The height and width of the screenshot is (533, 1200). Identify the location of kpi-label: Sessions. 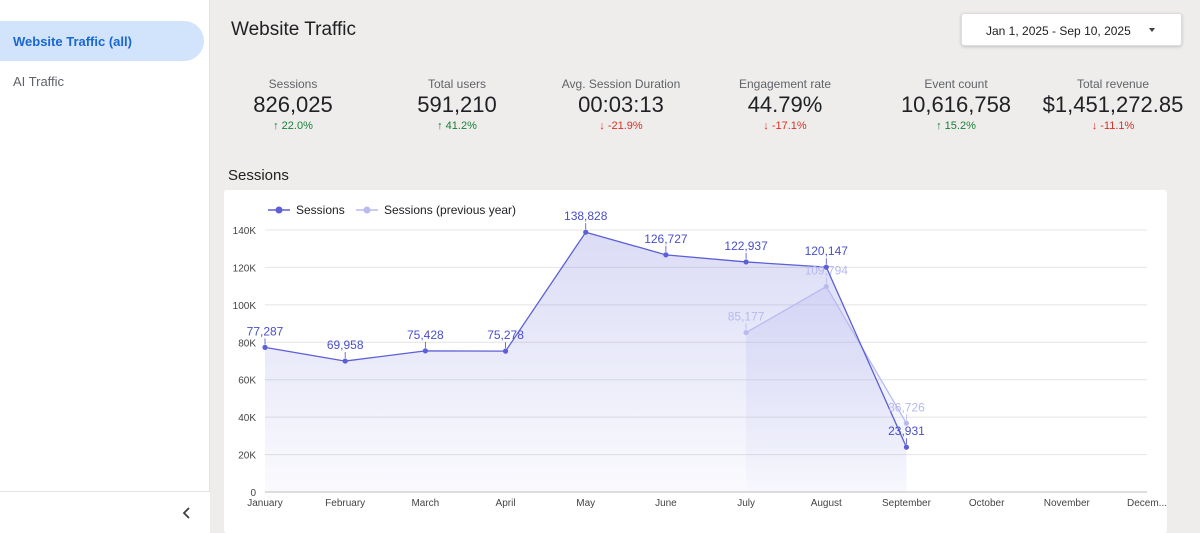
(293, 84).